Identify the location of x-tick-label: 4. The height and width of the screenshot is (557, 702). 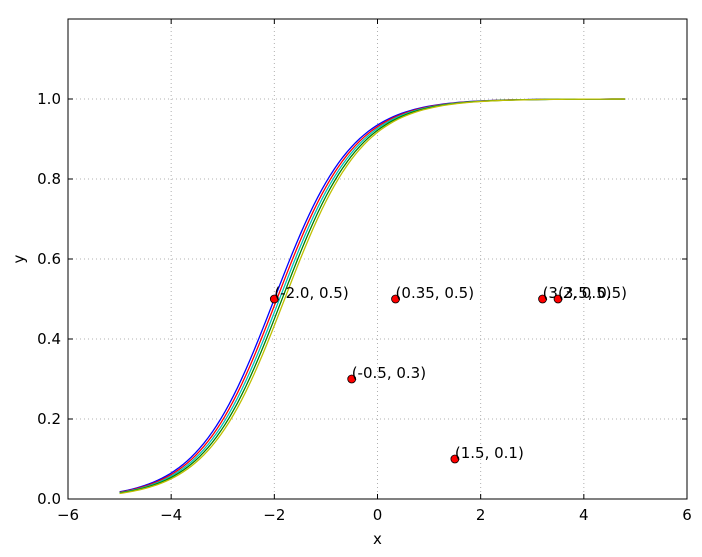
(584, 515).